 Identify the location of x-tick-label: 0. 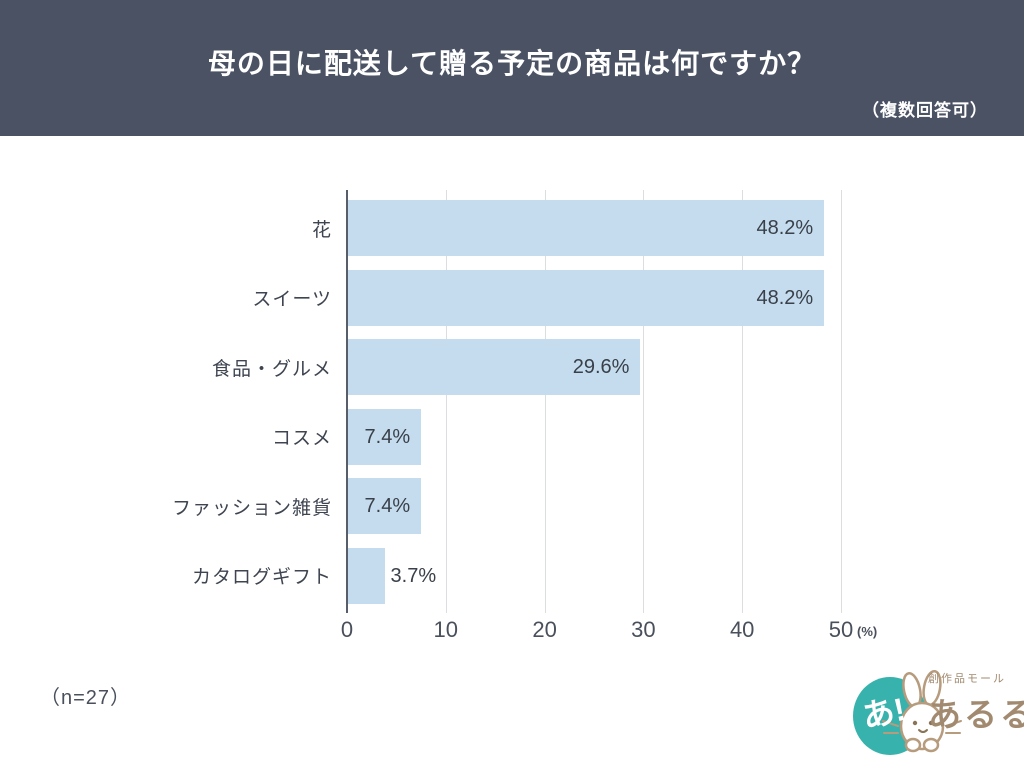
(347, 629).